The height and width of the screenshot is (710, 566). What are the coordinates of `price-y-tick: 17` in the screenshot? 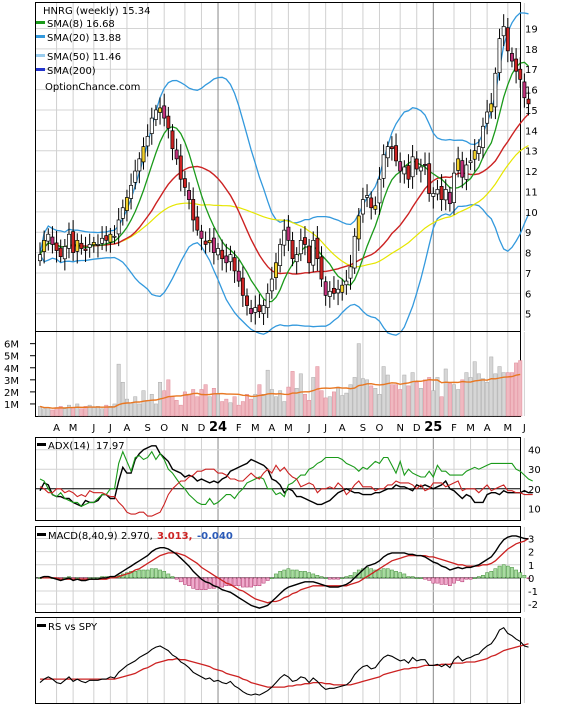 It's located at (531, 70).